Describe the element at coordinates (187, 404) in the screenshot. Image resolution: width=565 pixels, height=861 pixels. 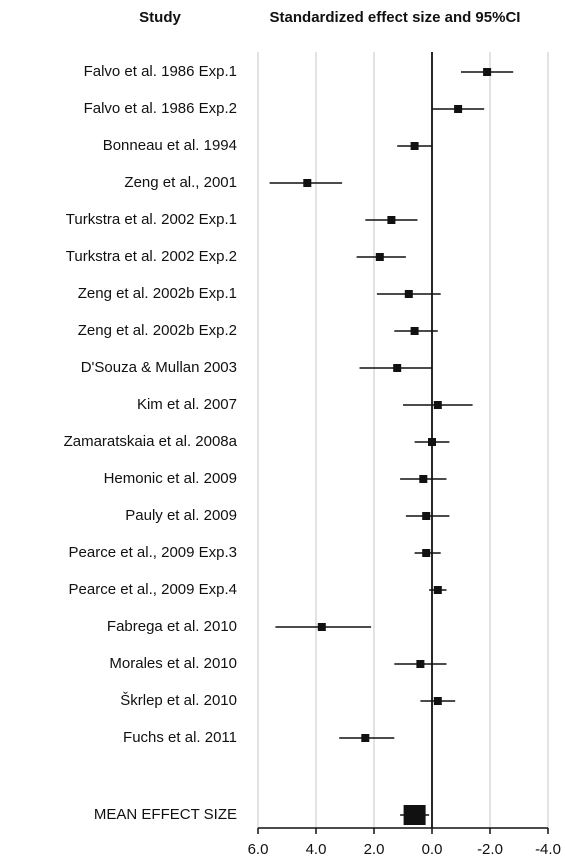
I see `study-label: Kim et al. 2007` at that location.